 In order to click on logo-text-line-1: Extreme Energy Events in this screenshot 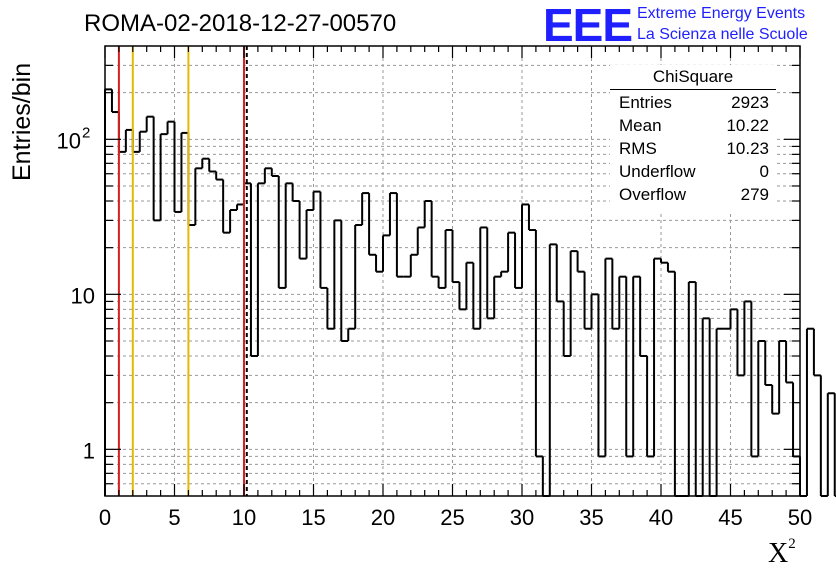, I will do `click(721, 13)`.